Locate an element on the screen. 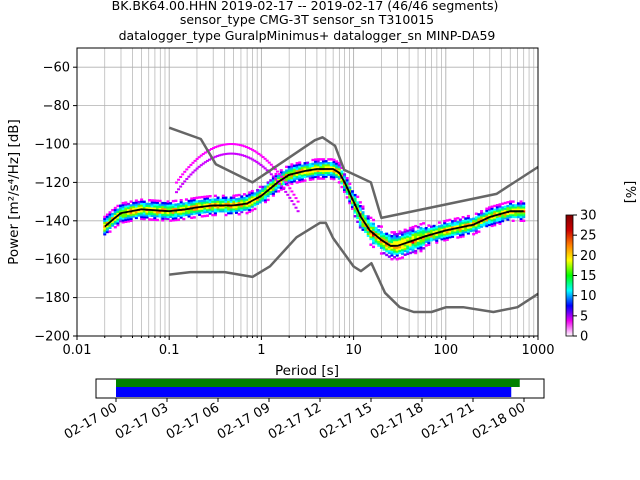 This screenshot has height=480, width=640. title-line-2: sensor_type CMG-3T sensor_sn T310015 is located at coordinates (307, 19).